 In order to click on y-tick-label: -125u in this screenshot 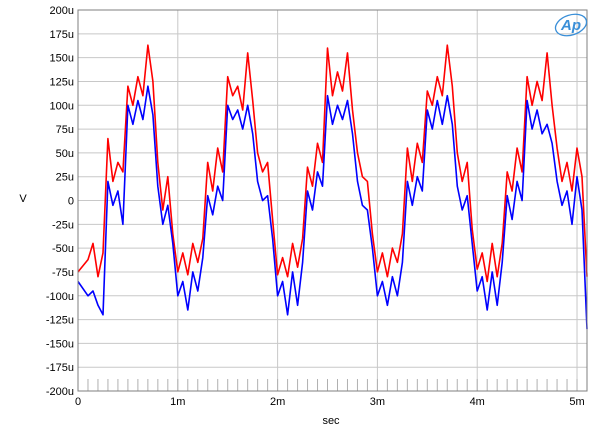, I will do `click(60, 321)`.